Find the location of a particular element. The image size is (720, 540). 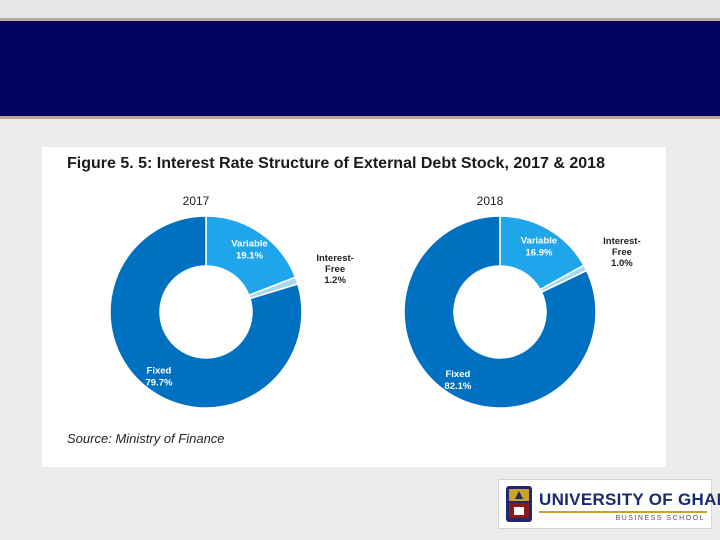

label-2018-fixed-name: Fixed is located at coordinates (457, 374).